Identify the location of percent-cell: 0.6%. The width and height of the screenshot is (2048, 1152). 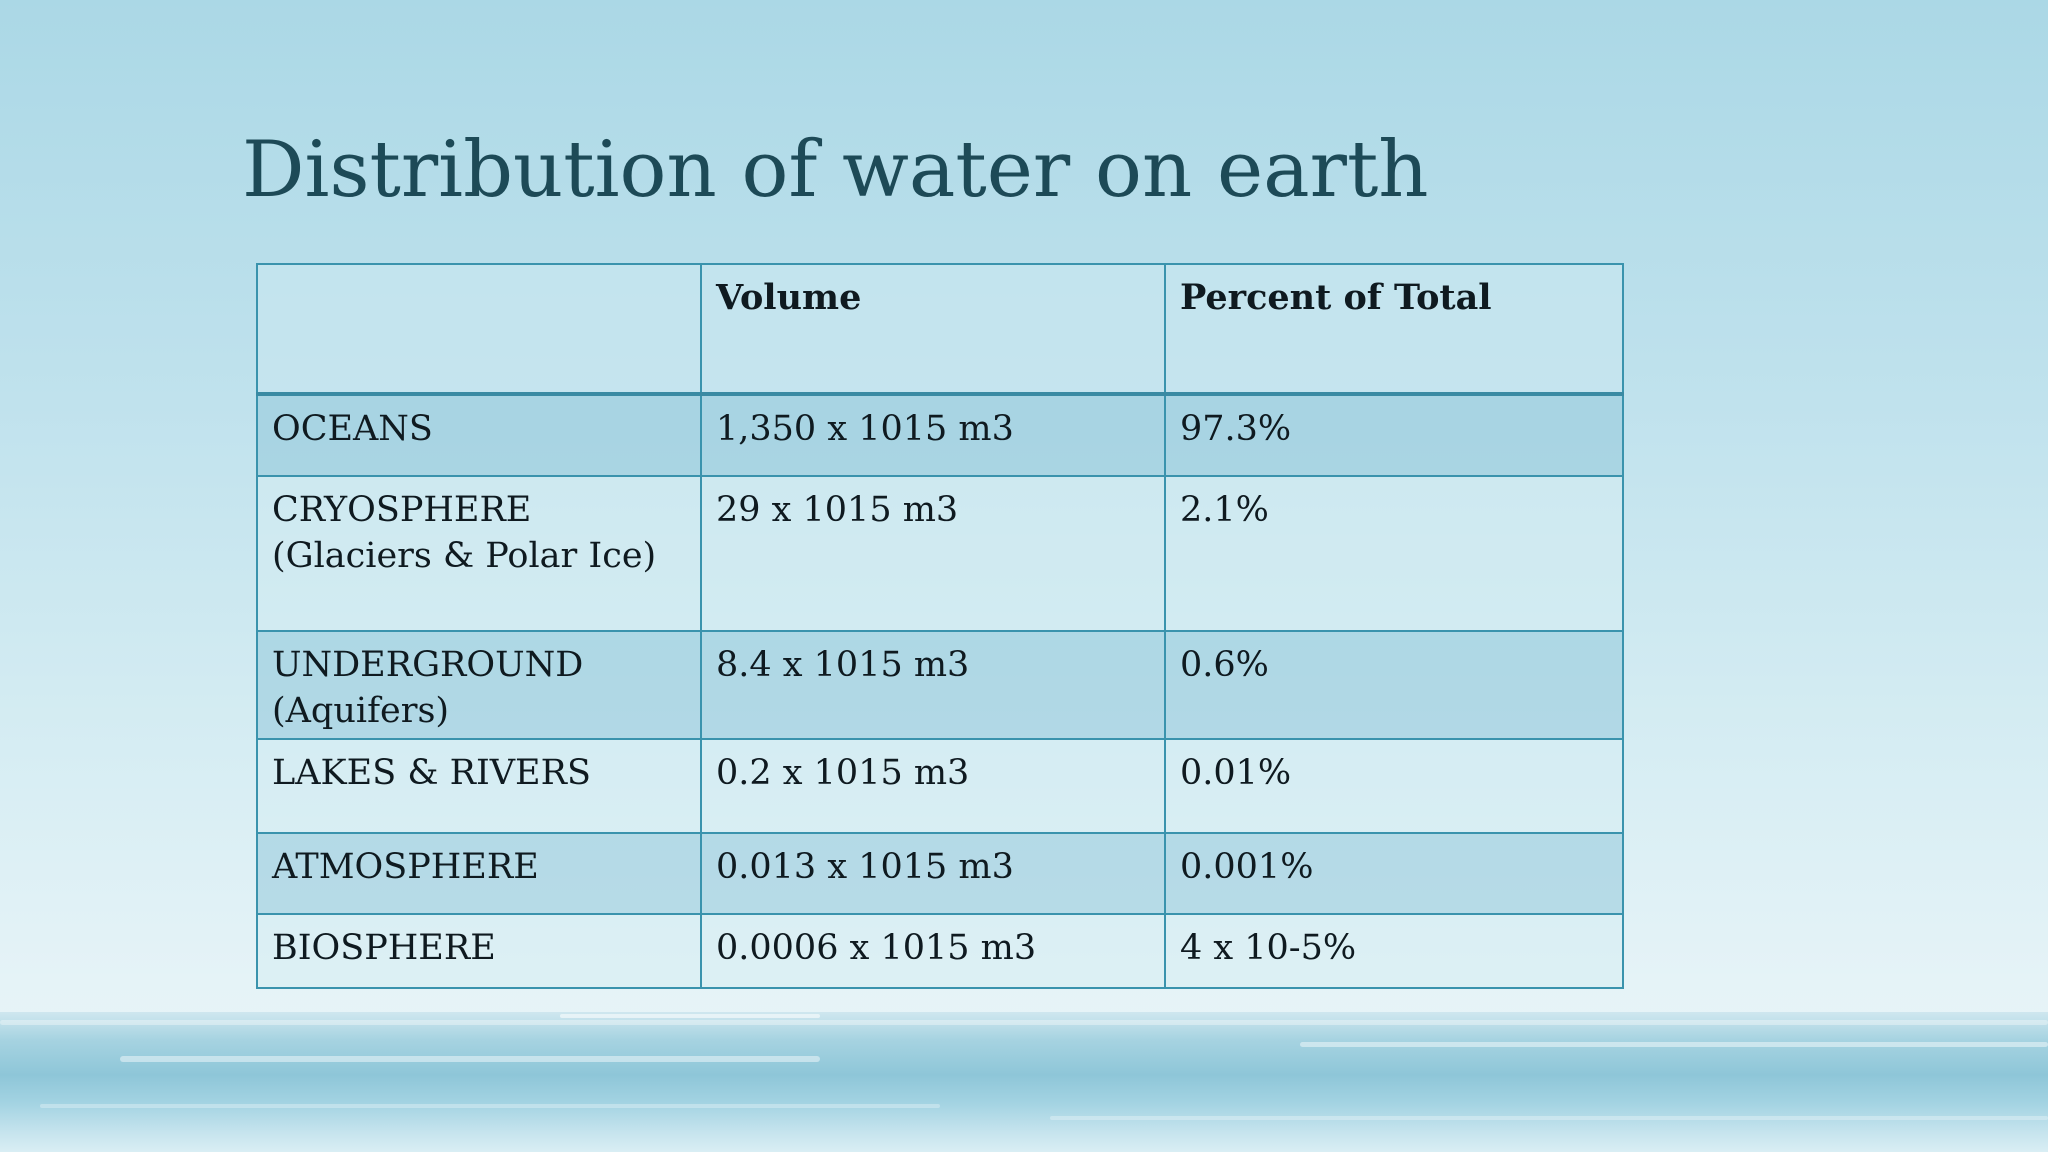
(1394, 685).